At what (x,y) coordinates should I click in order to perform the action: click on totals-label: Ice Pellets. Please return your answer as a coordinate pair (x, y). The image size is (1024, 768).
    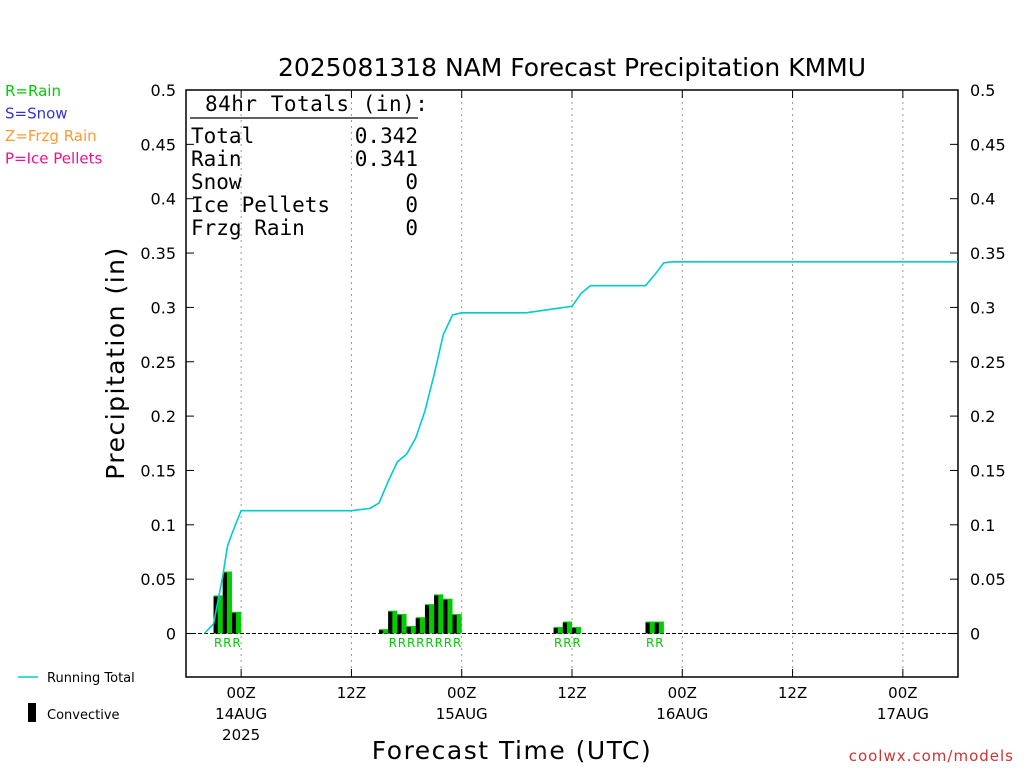
    Looking at the image, I should click on (260, 205).